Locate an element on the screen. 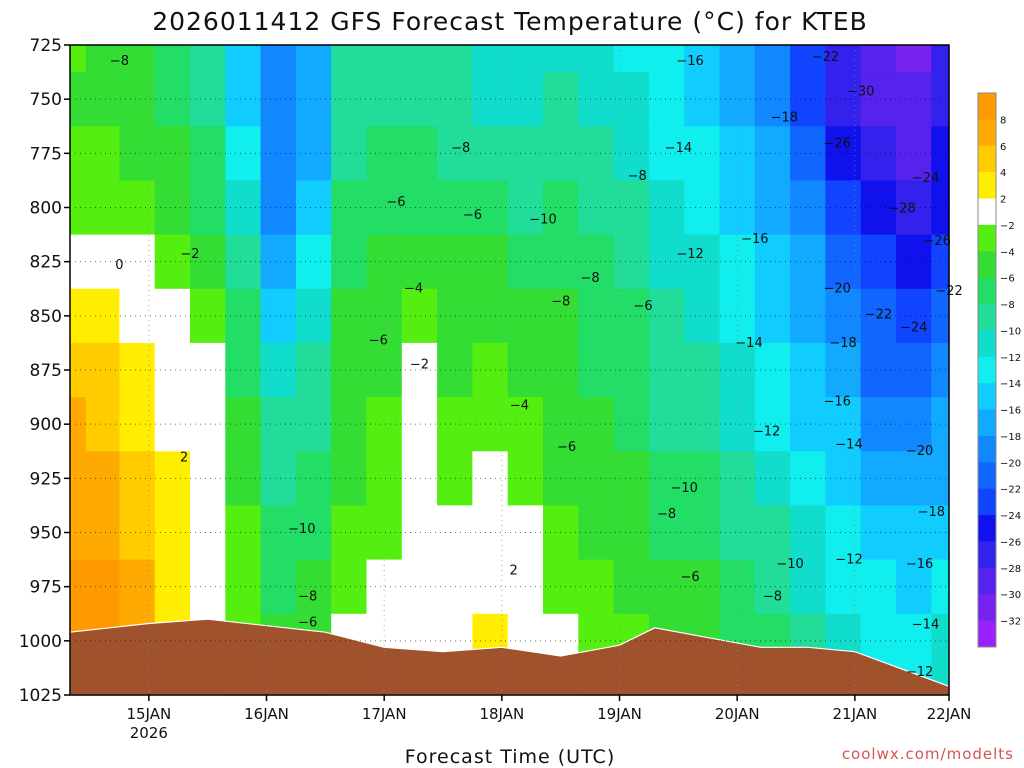 The width and height of the screenshot is (1024, 768). contour-label: 2 is located at coordinates (184, 458).